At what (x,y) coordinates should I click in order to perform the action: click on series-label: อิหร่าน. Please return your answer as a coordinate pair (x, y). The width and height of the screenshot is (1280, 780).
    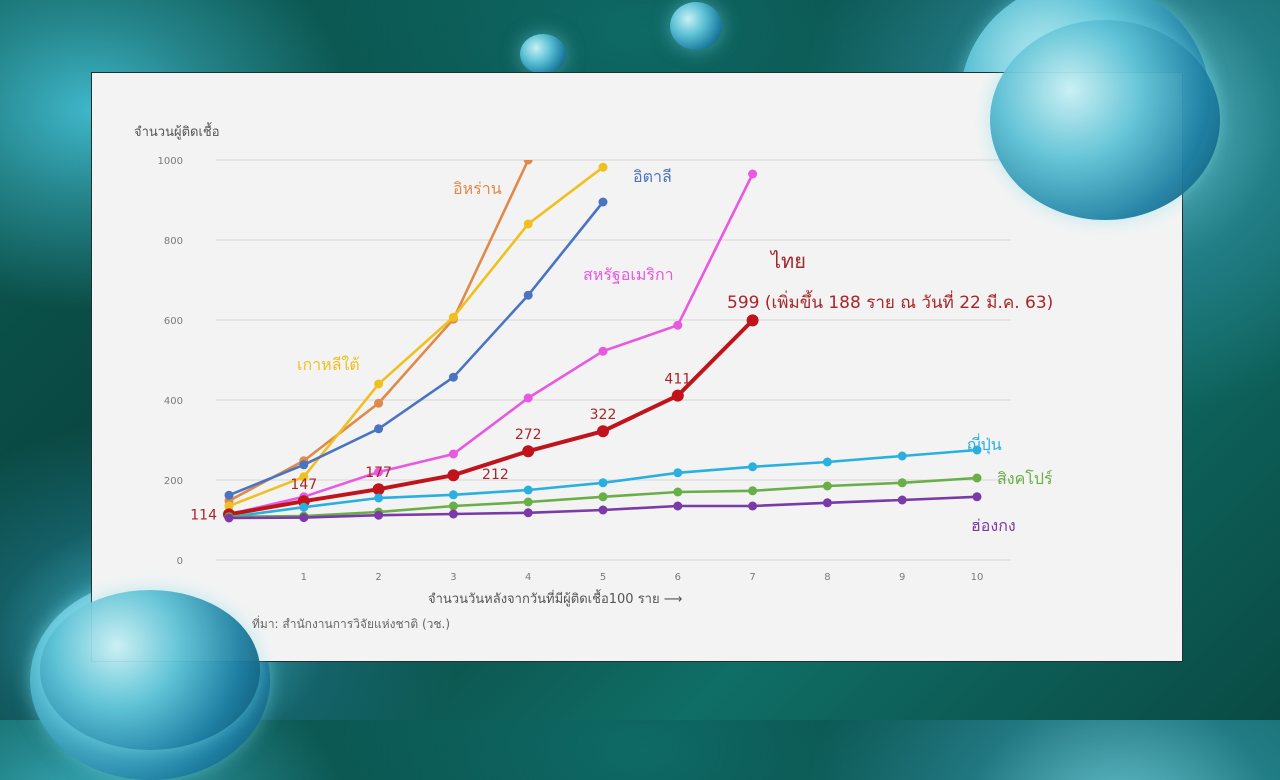
    Looking at the image, I should click on (477, 188).